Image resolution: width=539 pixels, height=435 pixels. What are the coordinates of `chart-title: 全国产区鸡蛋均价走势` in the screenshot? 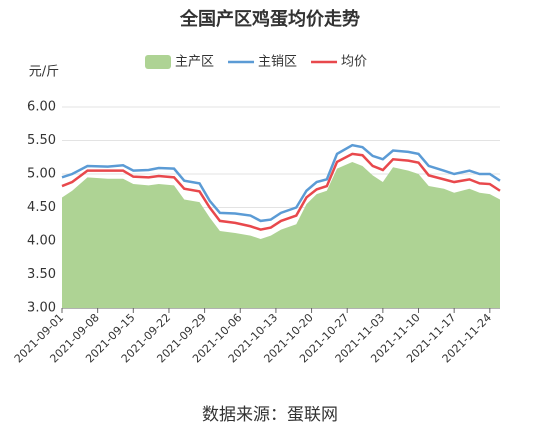 It's located at (269, 19).